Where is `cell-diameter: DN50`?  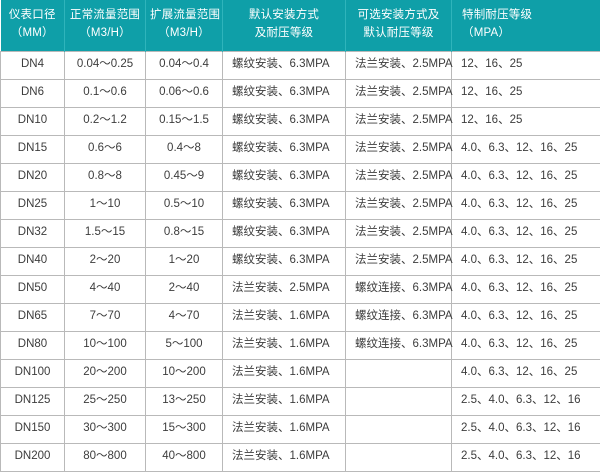
cell-diameter: DN50 is located at coordinates (33, 289).